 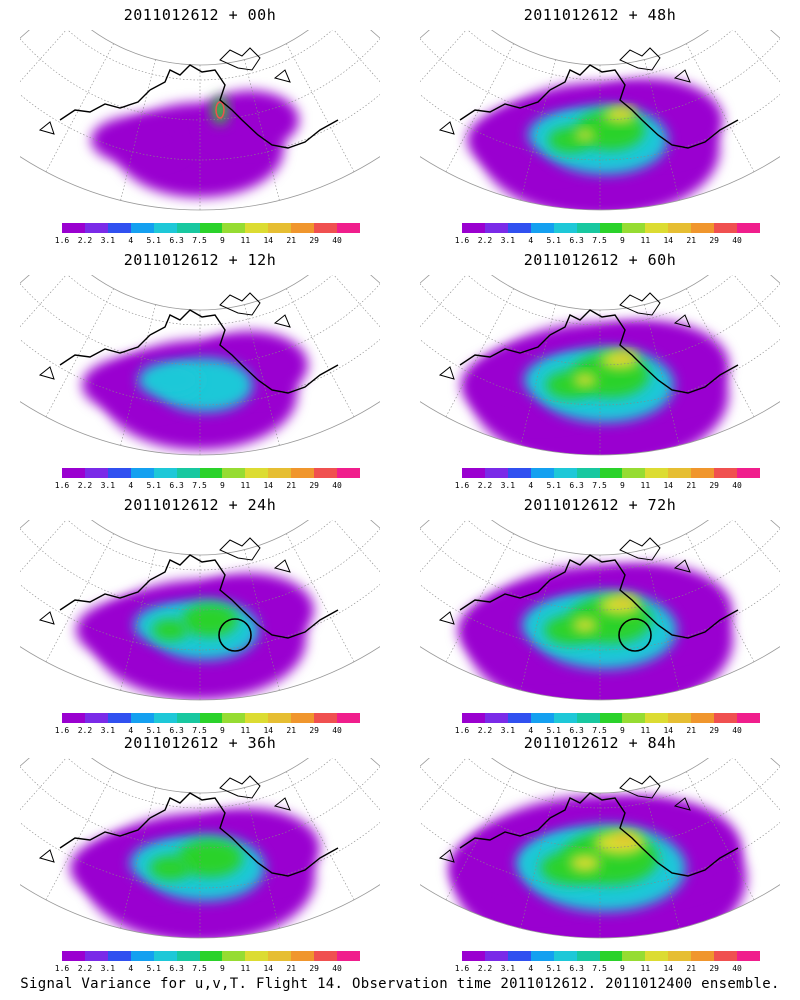 I want to click on panel-title: 2011012612 + 48h, so click(x=600, y=15).